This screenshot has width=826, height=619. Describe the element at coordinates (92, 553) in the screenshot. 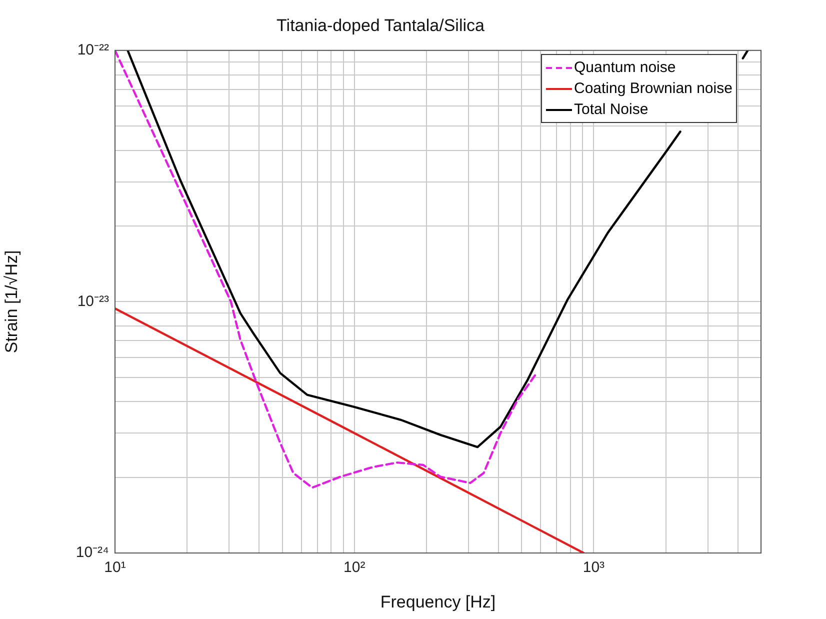

I see `y-tick-label: 10⁻²⁴` at that location.